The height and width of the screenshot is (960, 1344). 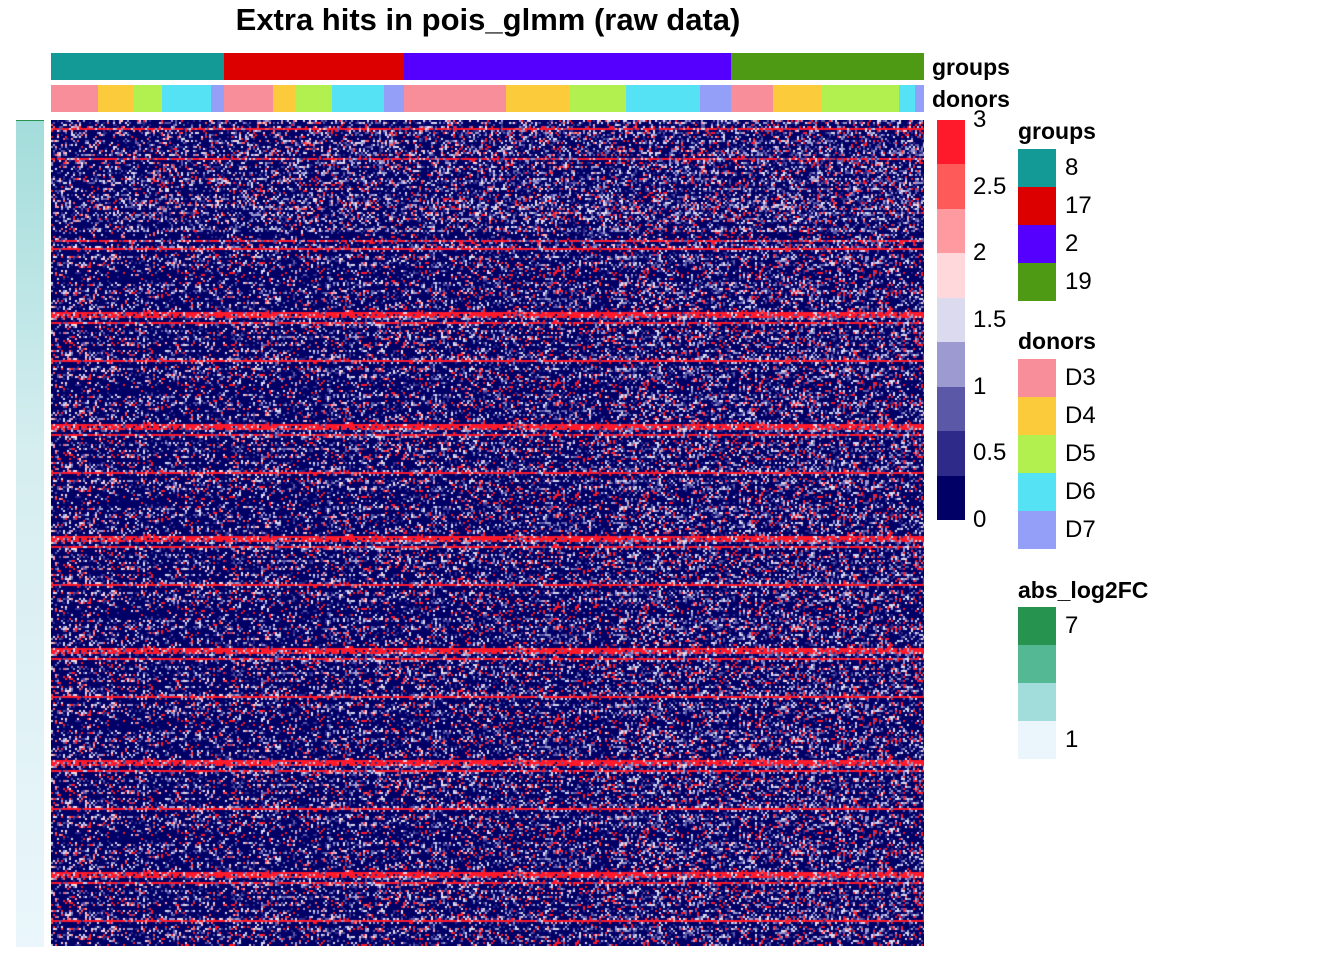 I want to click on donors-legend-label: D7, so click(x=1080, y=529).